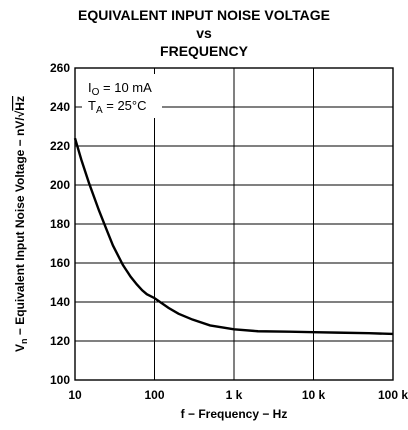  What do you see at coordinates (60, 146) in the screenshot?
I see `y-tick-label: 220` at bounding box center [60, 146].